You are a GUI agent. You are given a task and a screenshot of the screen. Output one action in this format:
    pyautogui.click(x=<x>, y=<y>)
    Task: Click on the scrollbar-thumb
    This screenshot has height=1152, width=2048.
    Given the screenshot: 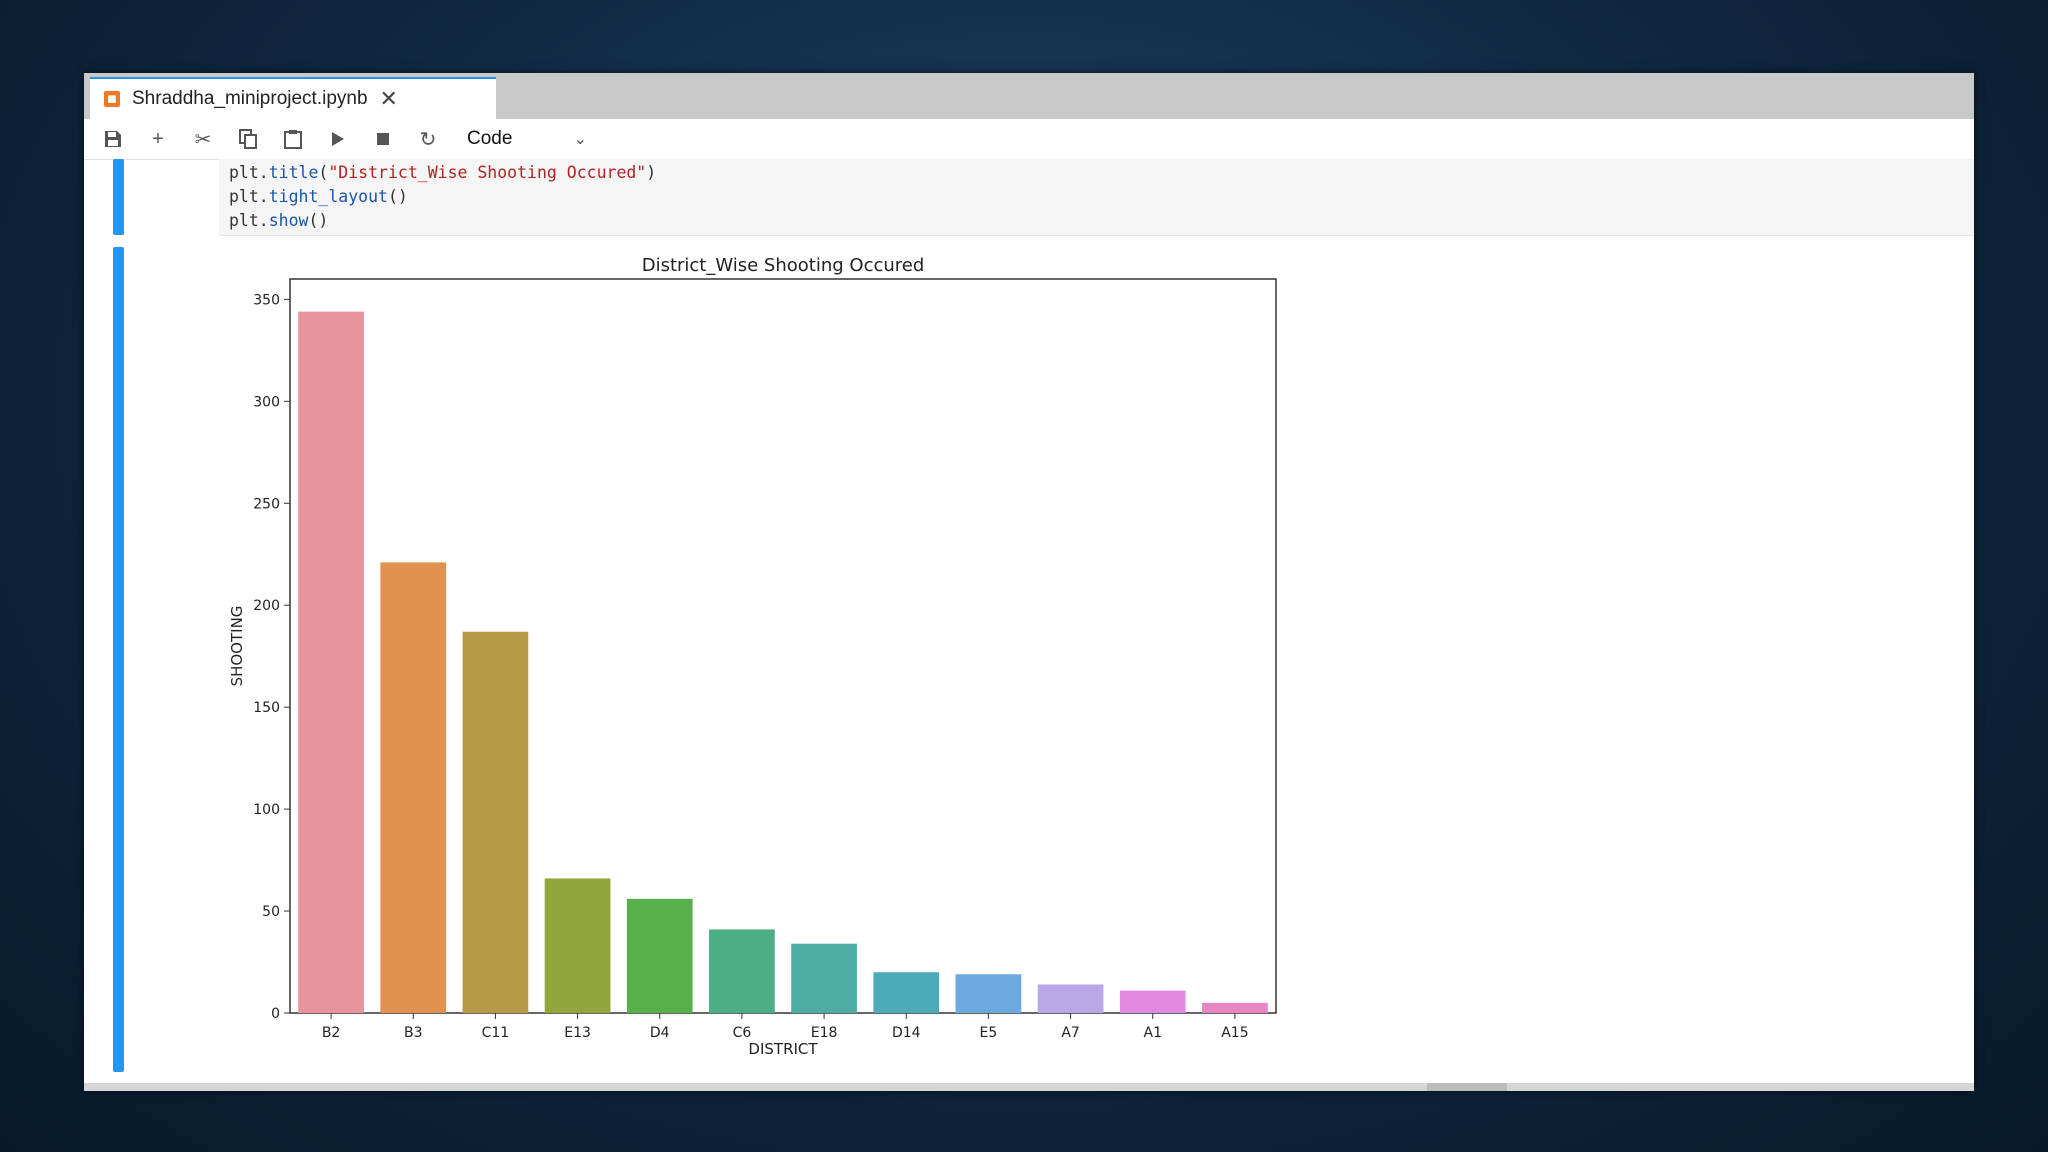 What is the action you would take?
    pyautogui.click(x=1467, y=1087)
    